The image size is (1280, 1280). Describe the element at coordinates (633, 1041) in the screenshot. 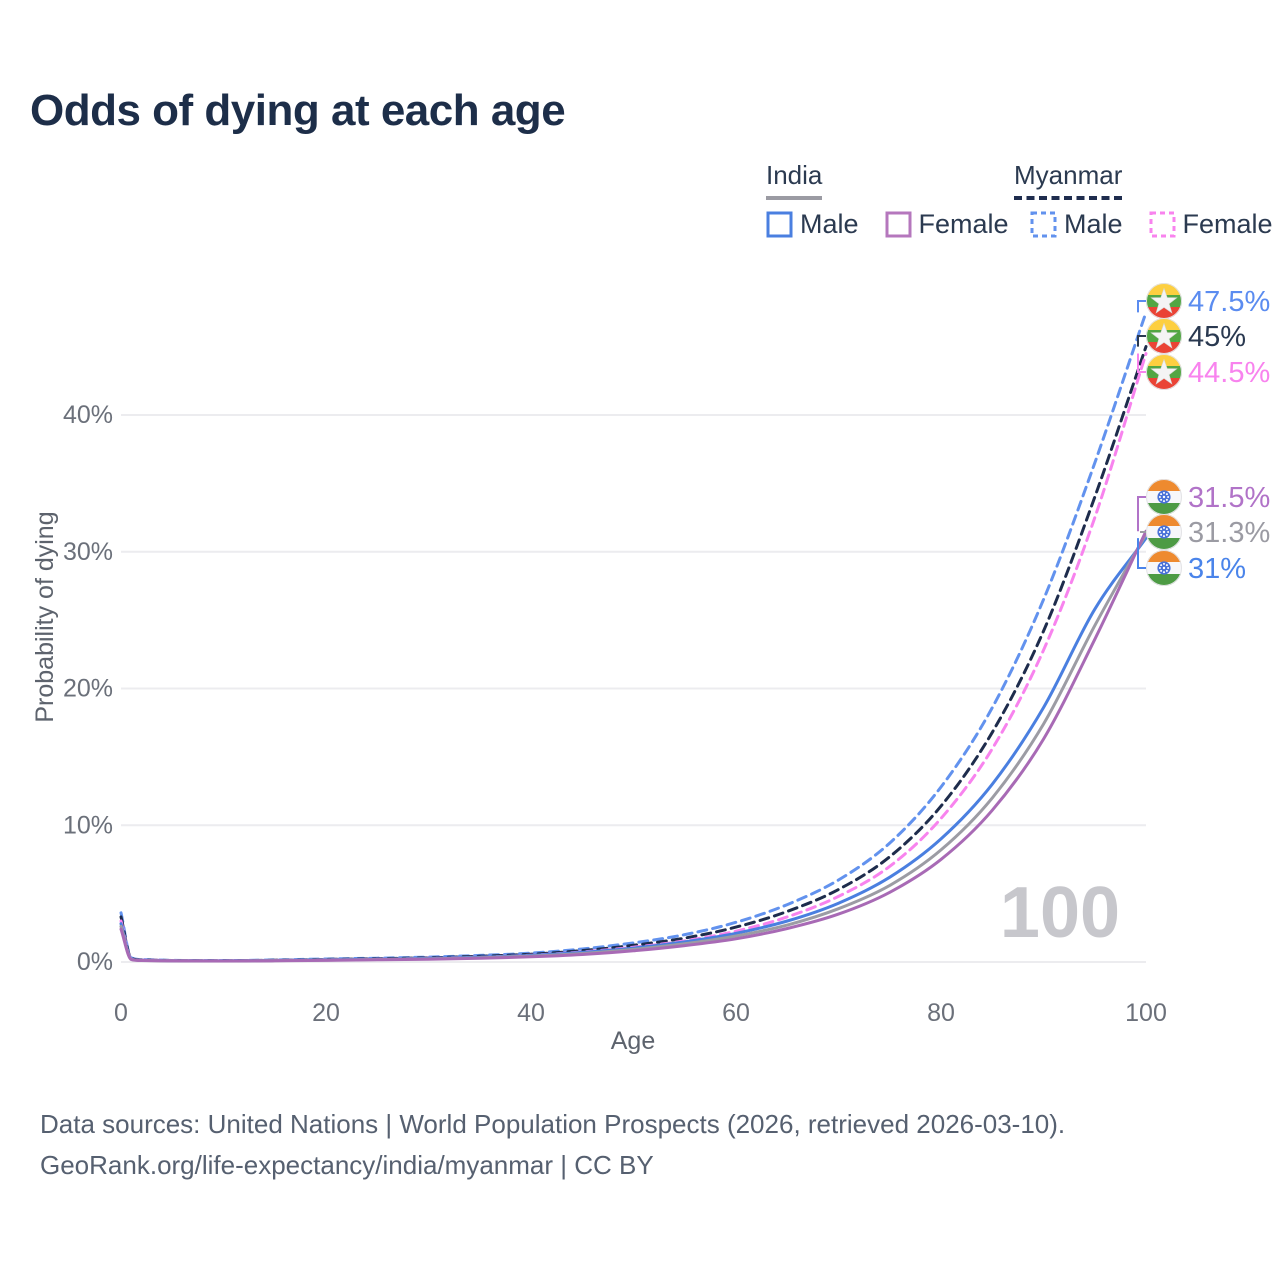

I see `x-axis-title: Age` at that location.